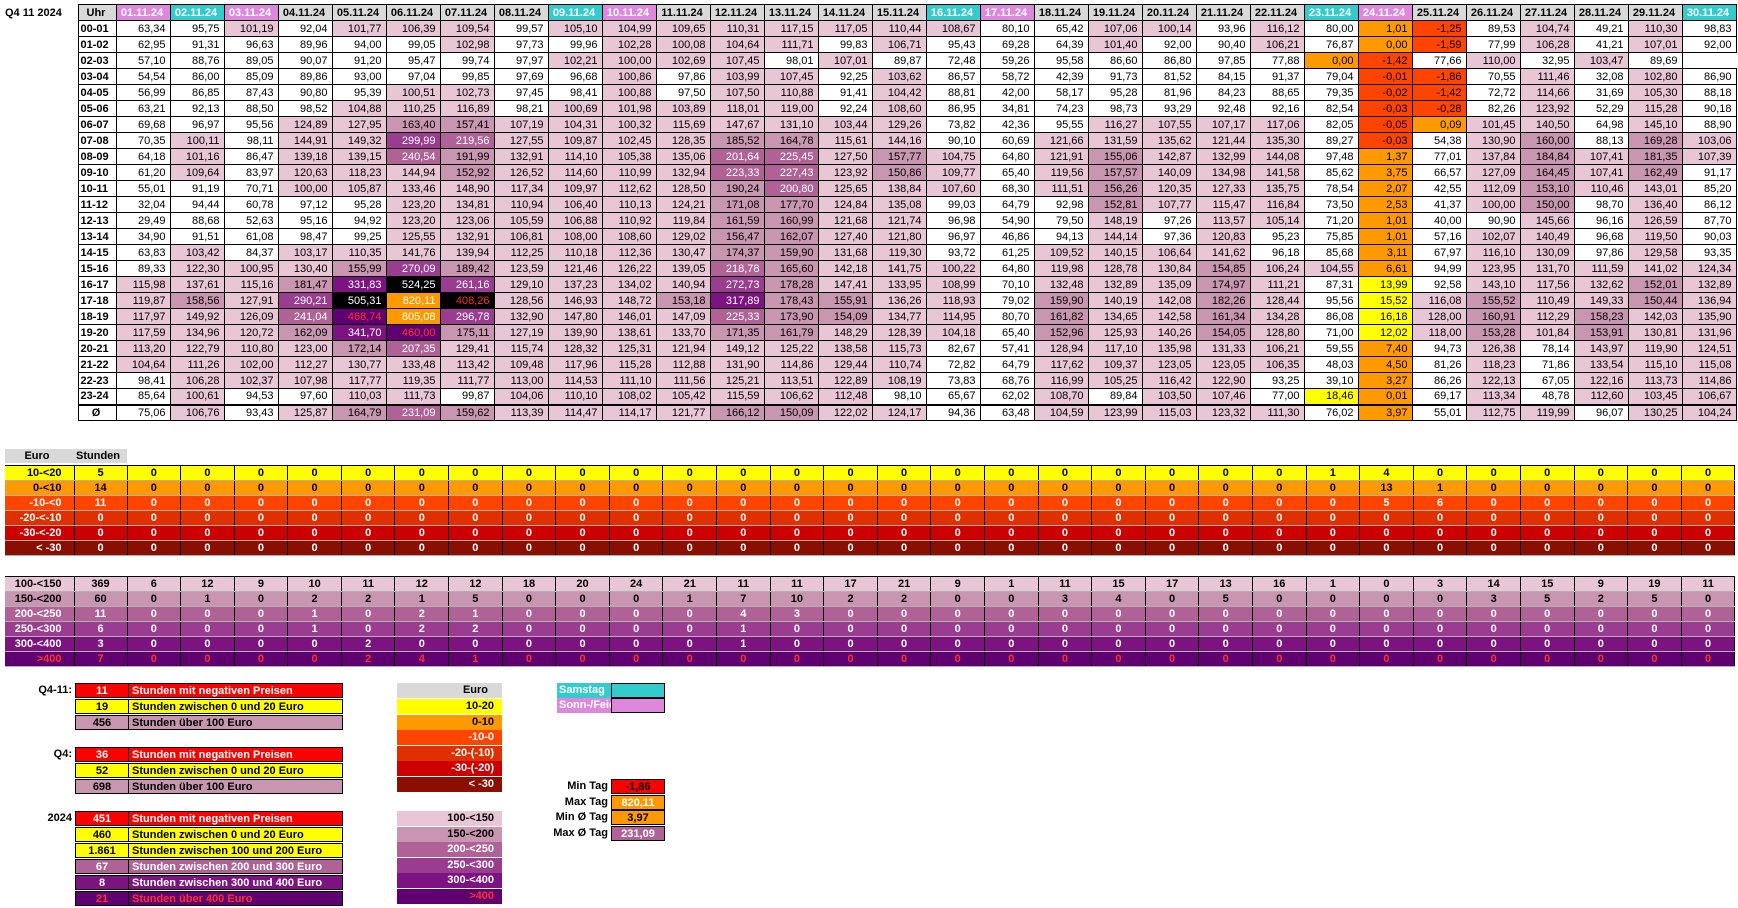 The height and width of the screenshot is (908, 1738). Describe the element at coordinates (97, 76) in the screenshot. I see `hour-label: 03-04` at that location.